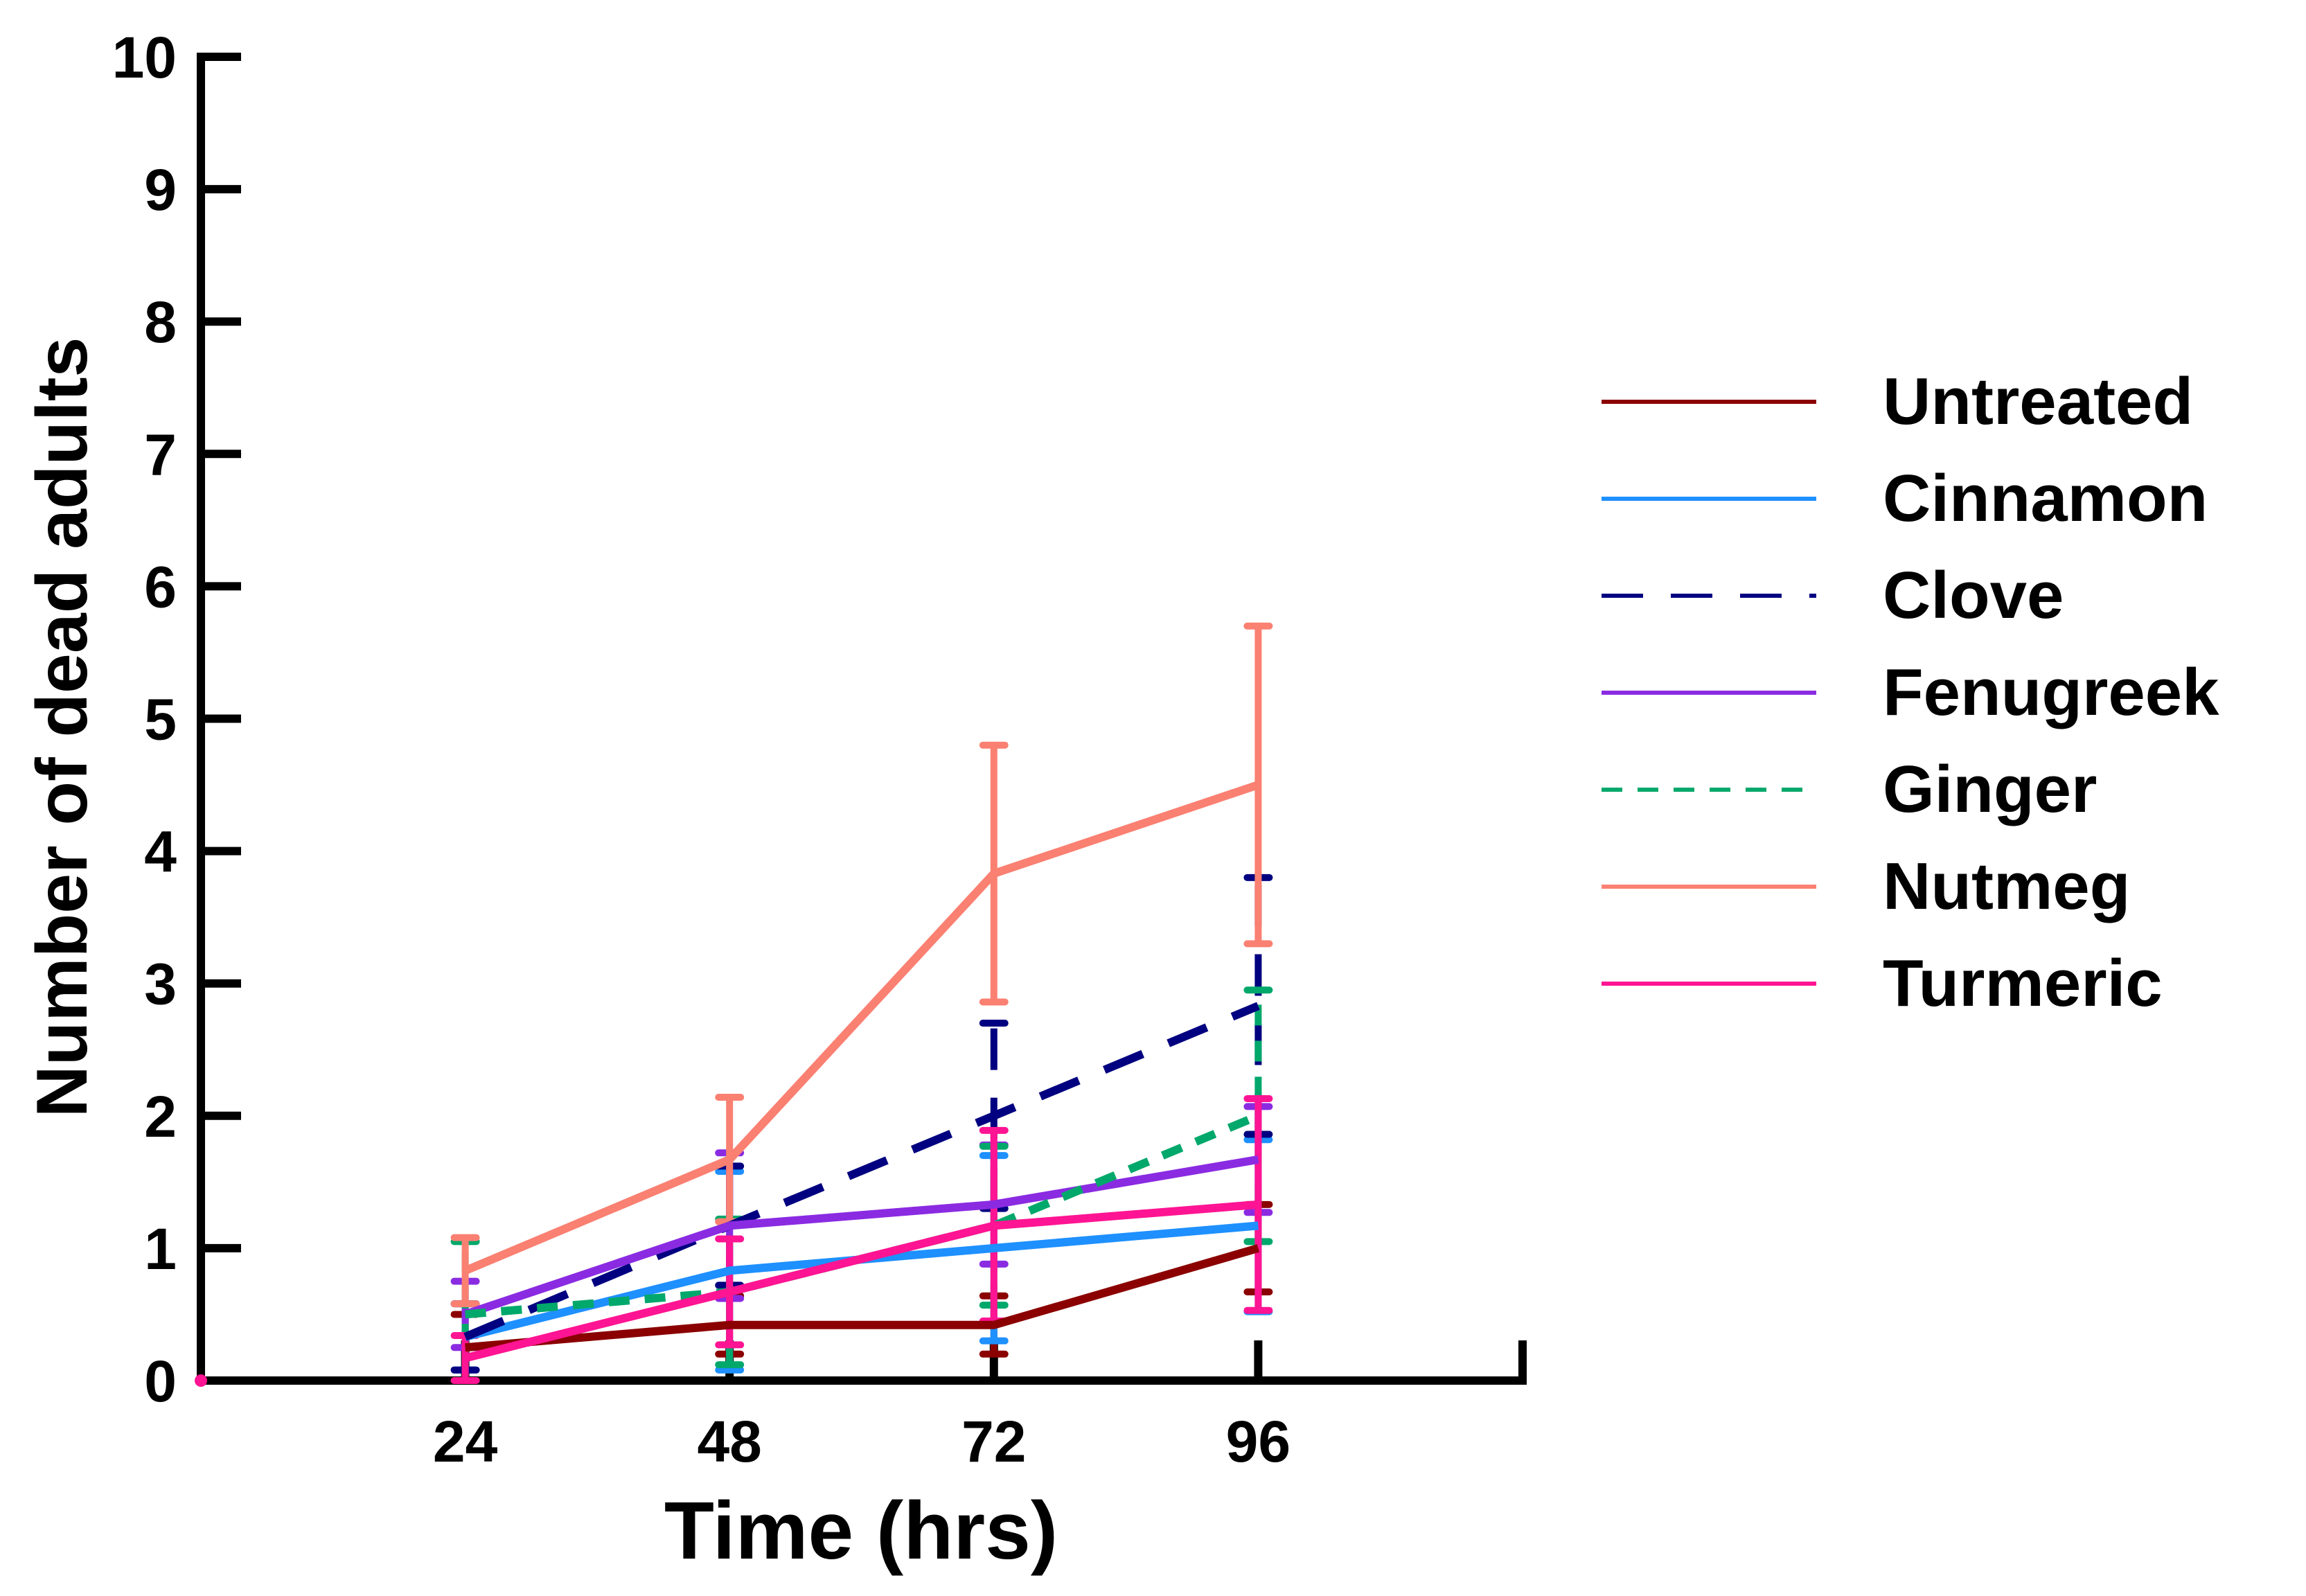  What do you see at coordinates (1866, 886) in the screenshot?
I see `legend-item-nutmeg: Nutmeg` at bounding box center [1866, 886].